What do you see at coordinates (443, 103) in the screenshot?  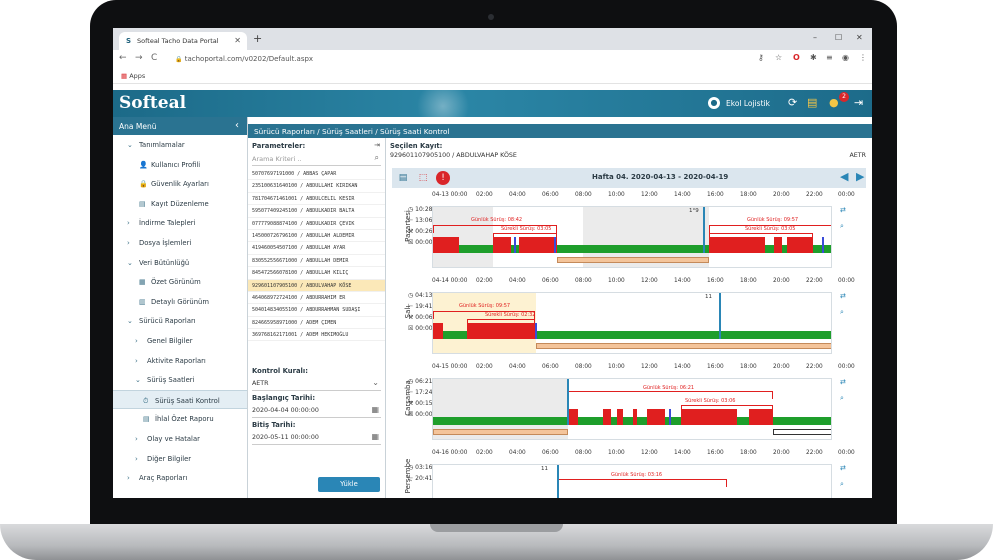 I see `globe-decoration` at bounding box center [443, 103].